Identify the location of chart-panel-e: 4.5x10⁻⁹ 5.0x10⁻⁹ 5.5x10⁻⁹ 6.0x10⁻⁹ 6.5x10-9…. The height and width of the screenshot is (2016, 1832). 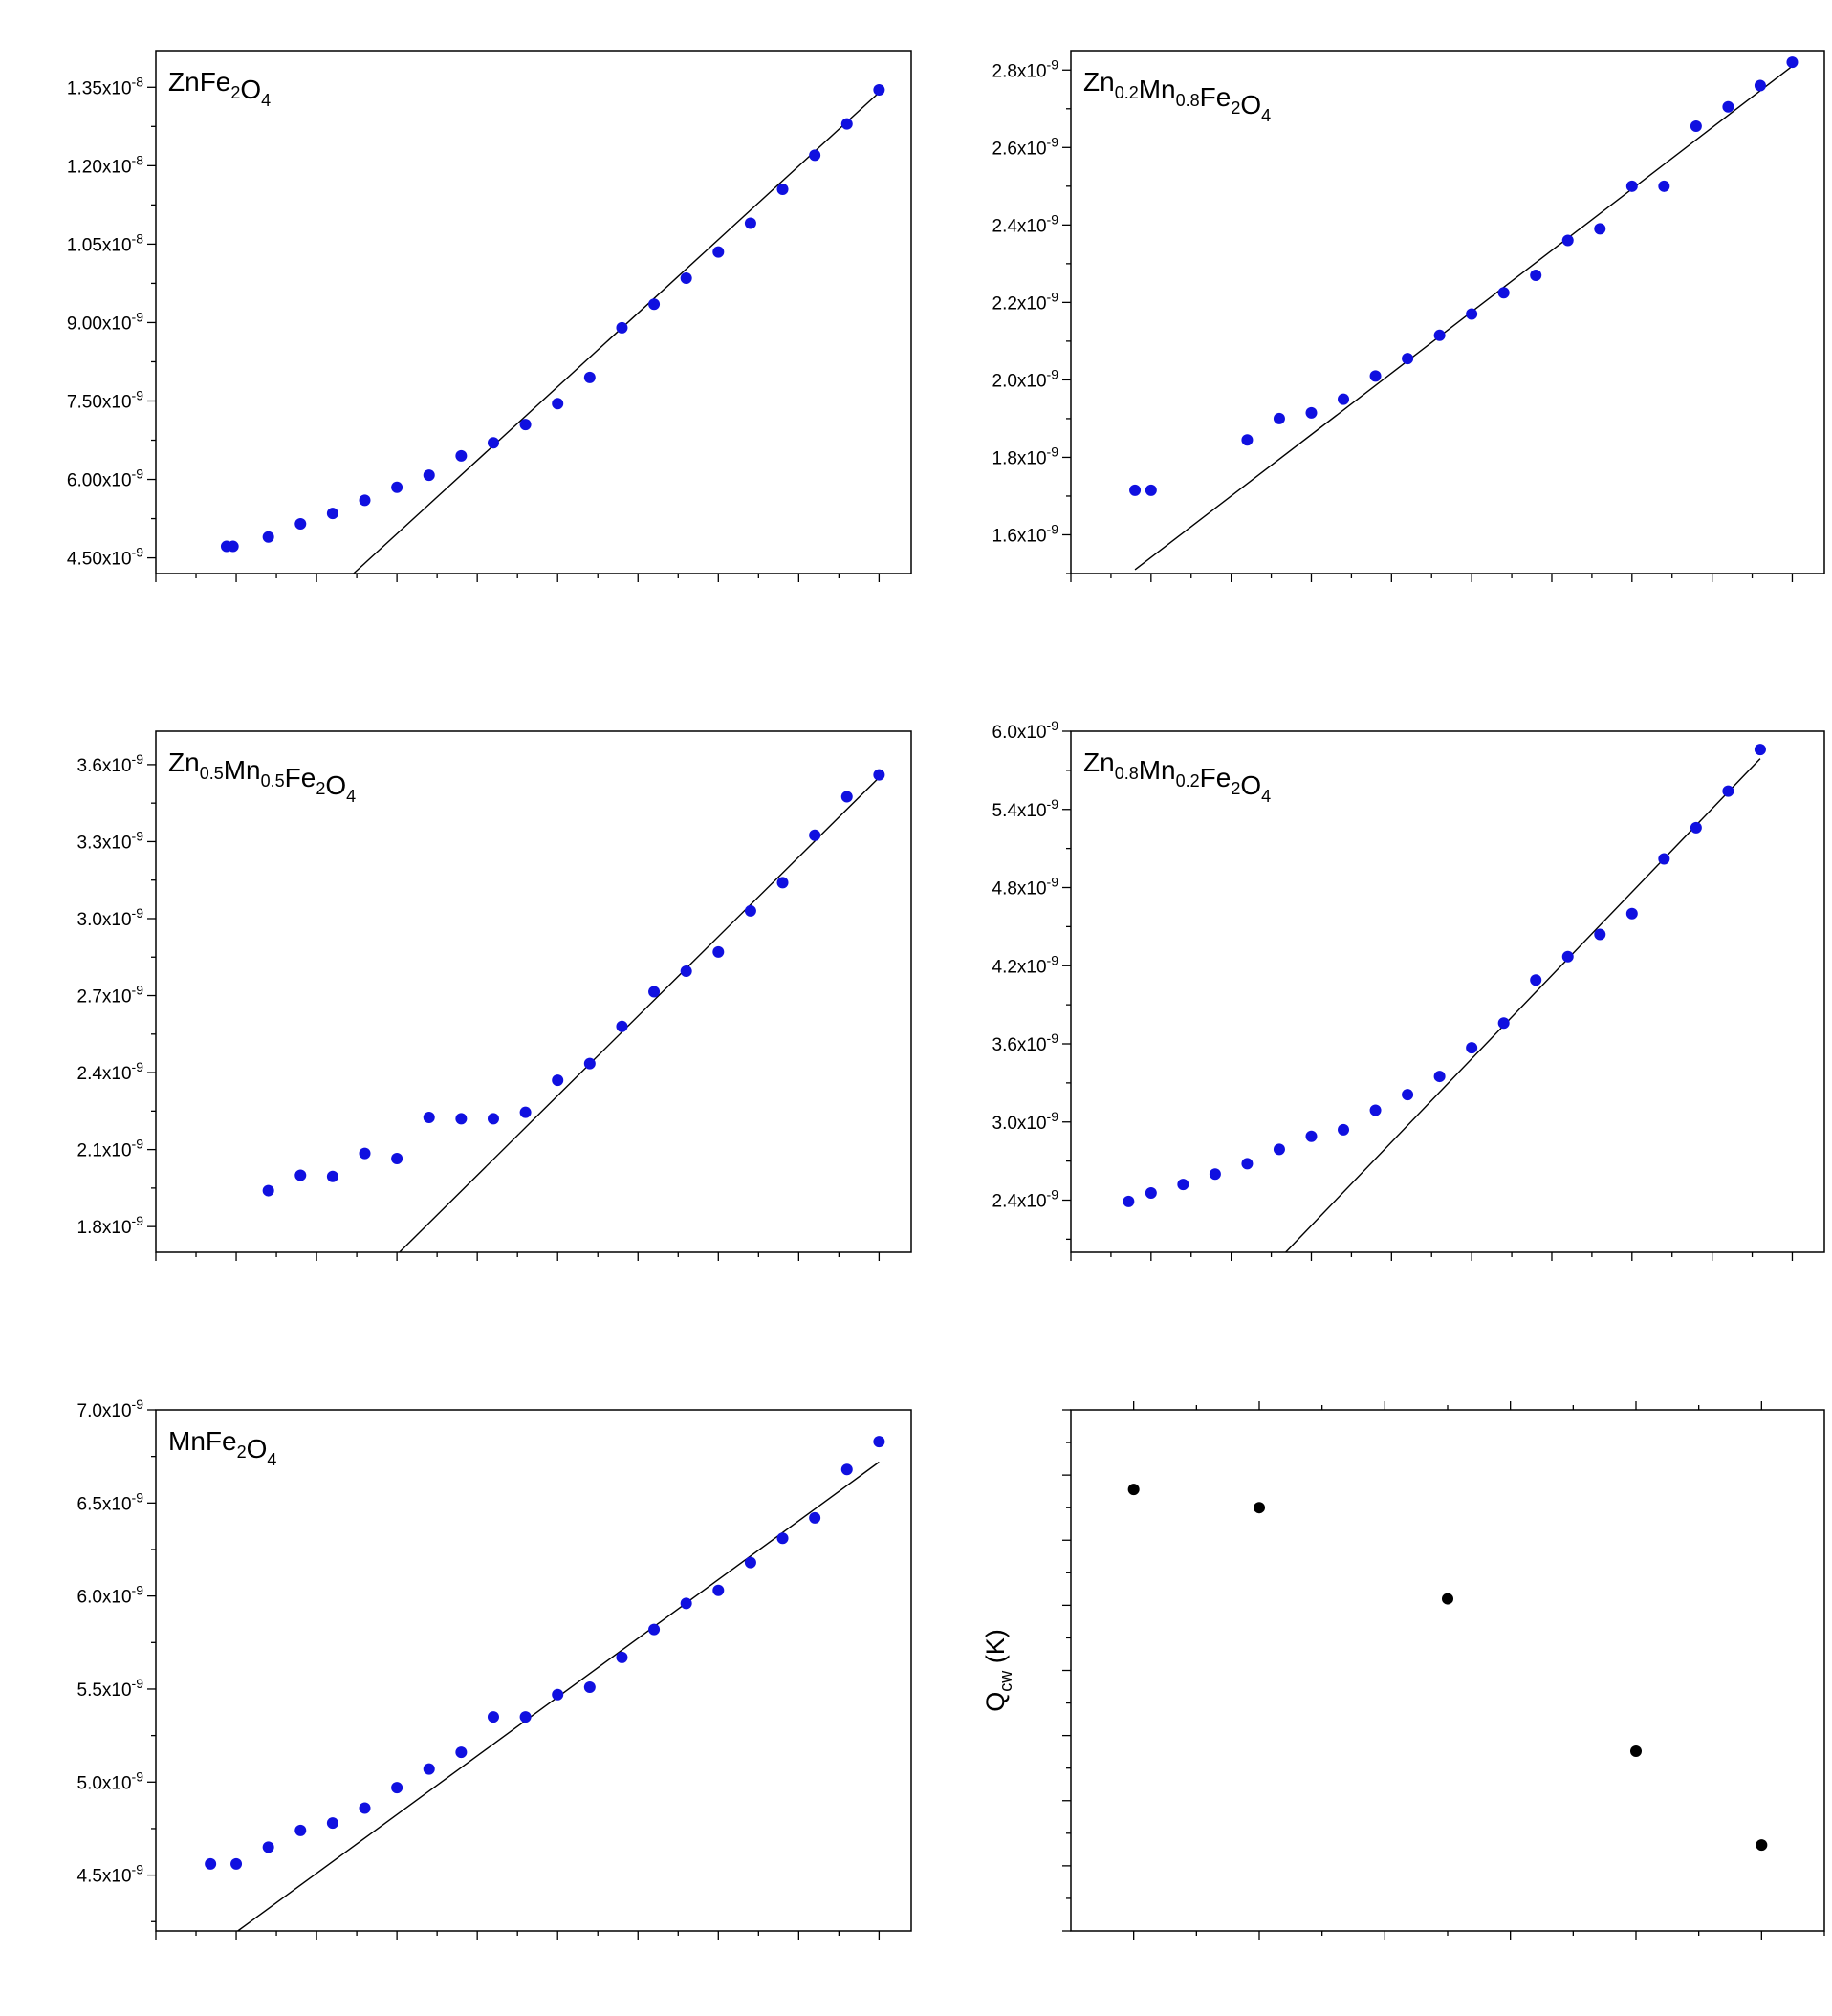
(495, 1668).